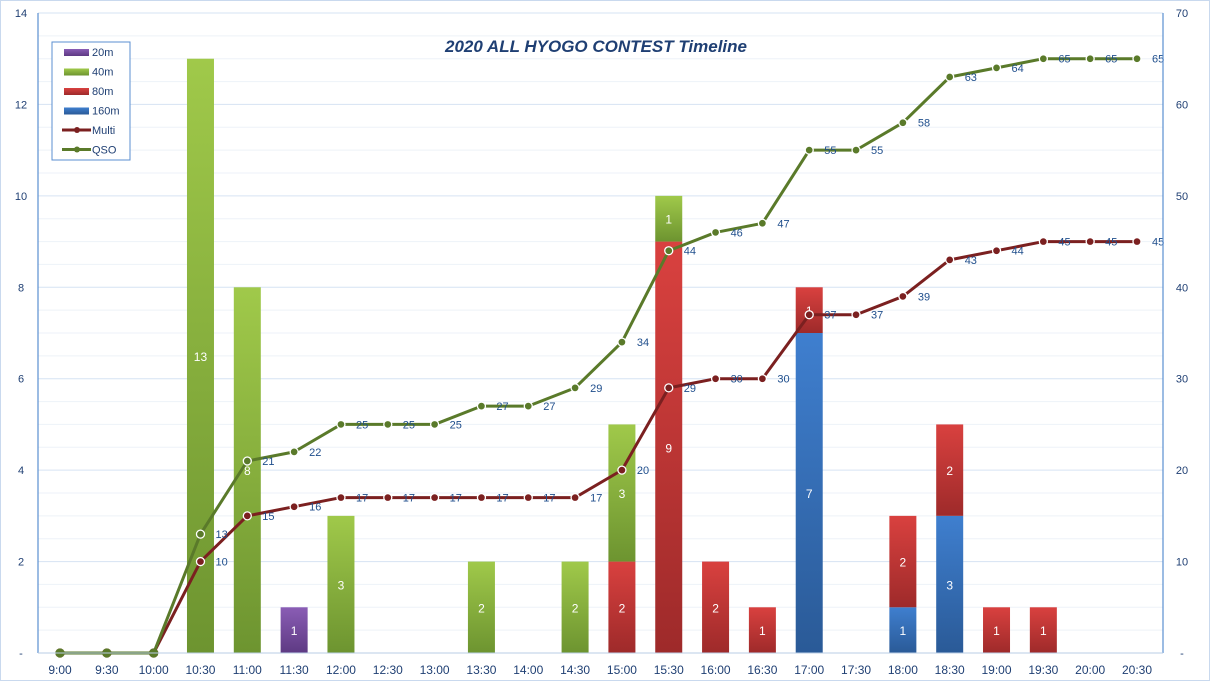  What do you see at coordinates (102, 92) in the screenshot?
I see `legend-label-80m: 80m` at bounding box center [102, 92].